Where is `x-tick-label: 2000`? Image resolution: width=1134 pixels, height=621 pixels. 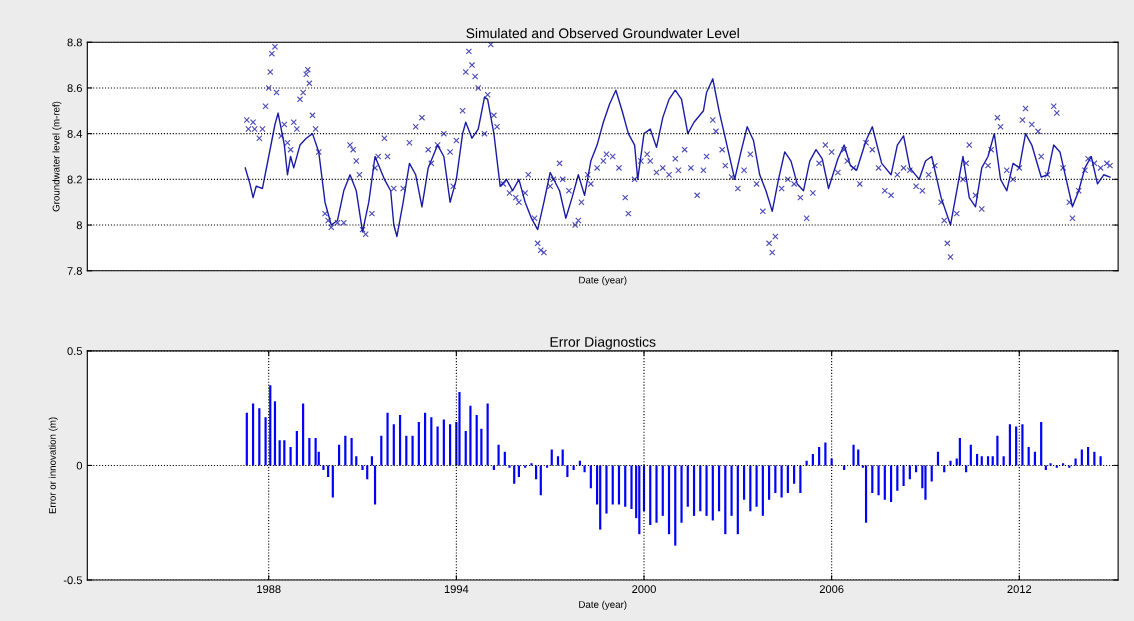
x-tick-label: 2000 is located at coordinates (644, 589).